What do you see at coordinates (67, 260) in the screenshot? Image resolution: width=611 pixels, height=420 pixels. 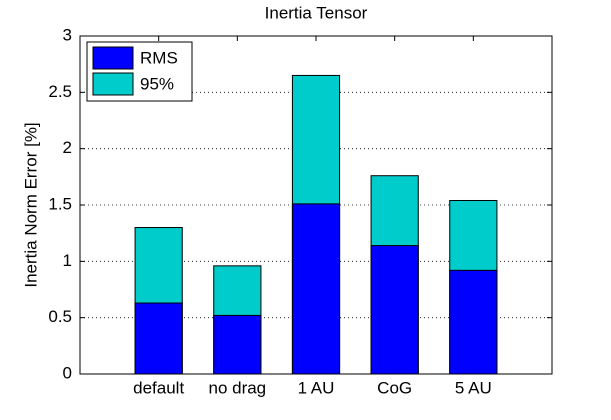 I see `y-tick-label: 1` at bounding box center [67, 260].